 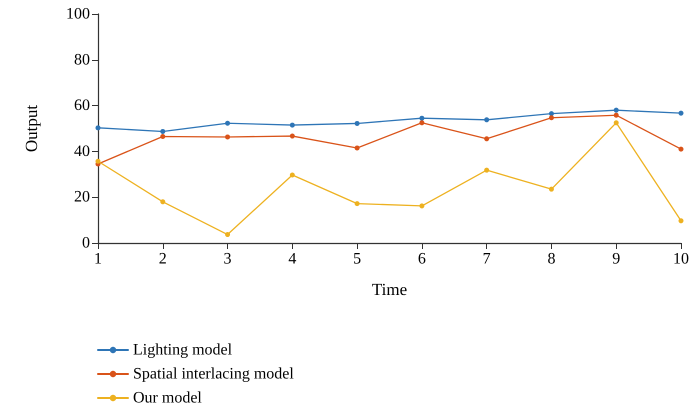 I want to click on x-tick-label: 1, so click(x=98, y=259).